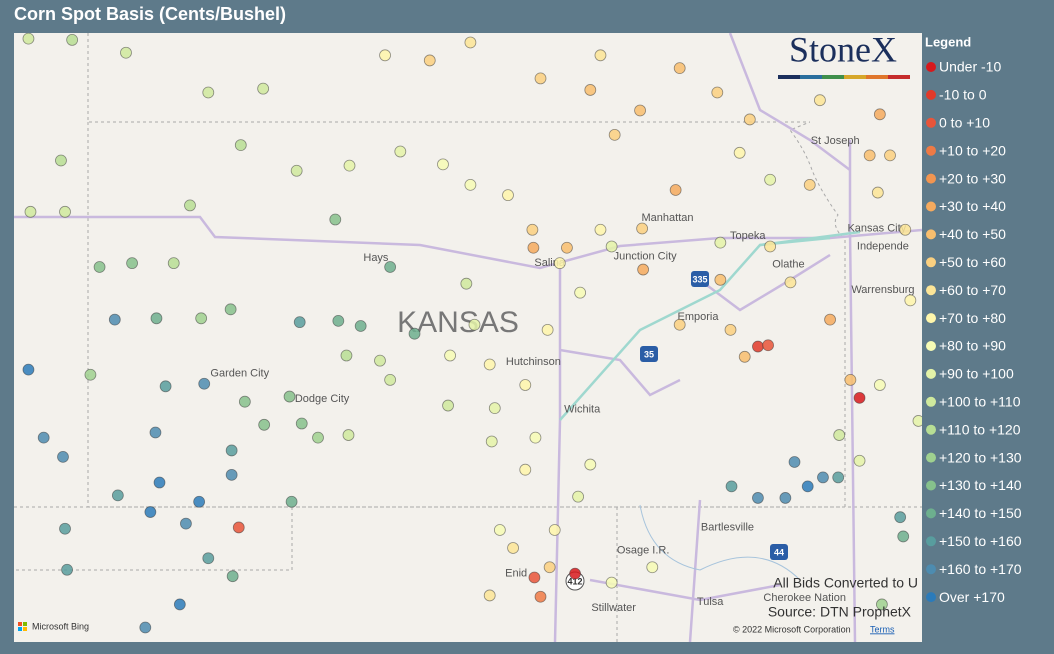 The height and width of the screenshot is (654, 1054). What do you see at coordinates (239, 373) in the screenshot?
I see `place-label: Garden City` at bounding box center [239, 373].